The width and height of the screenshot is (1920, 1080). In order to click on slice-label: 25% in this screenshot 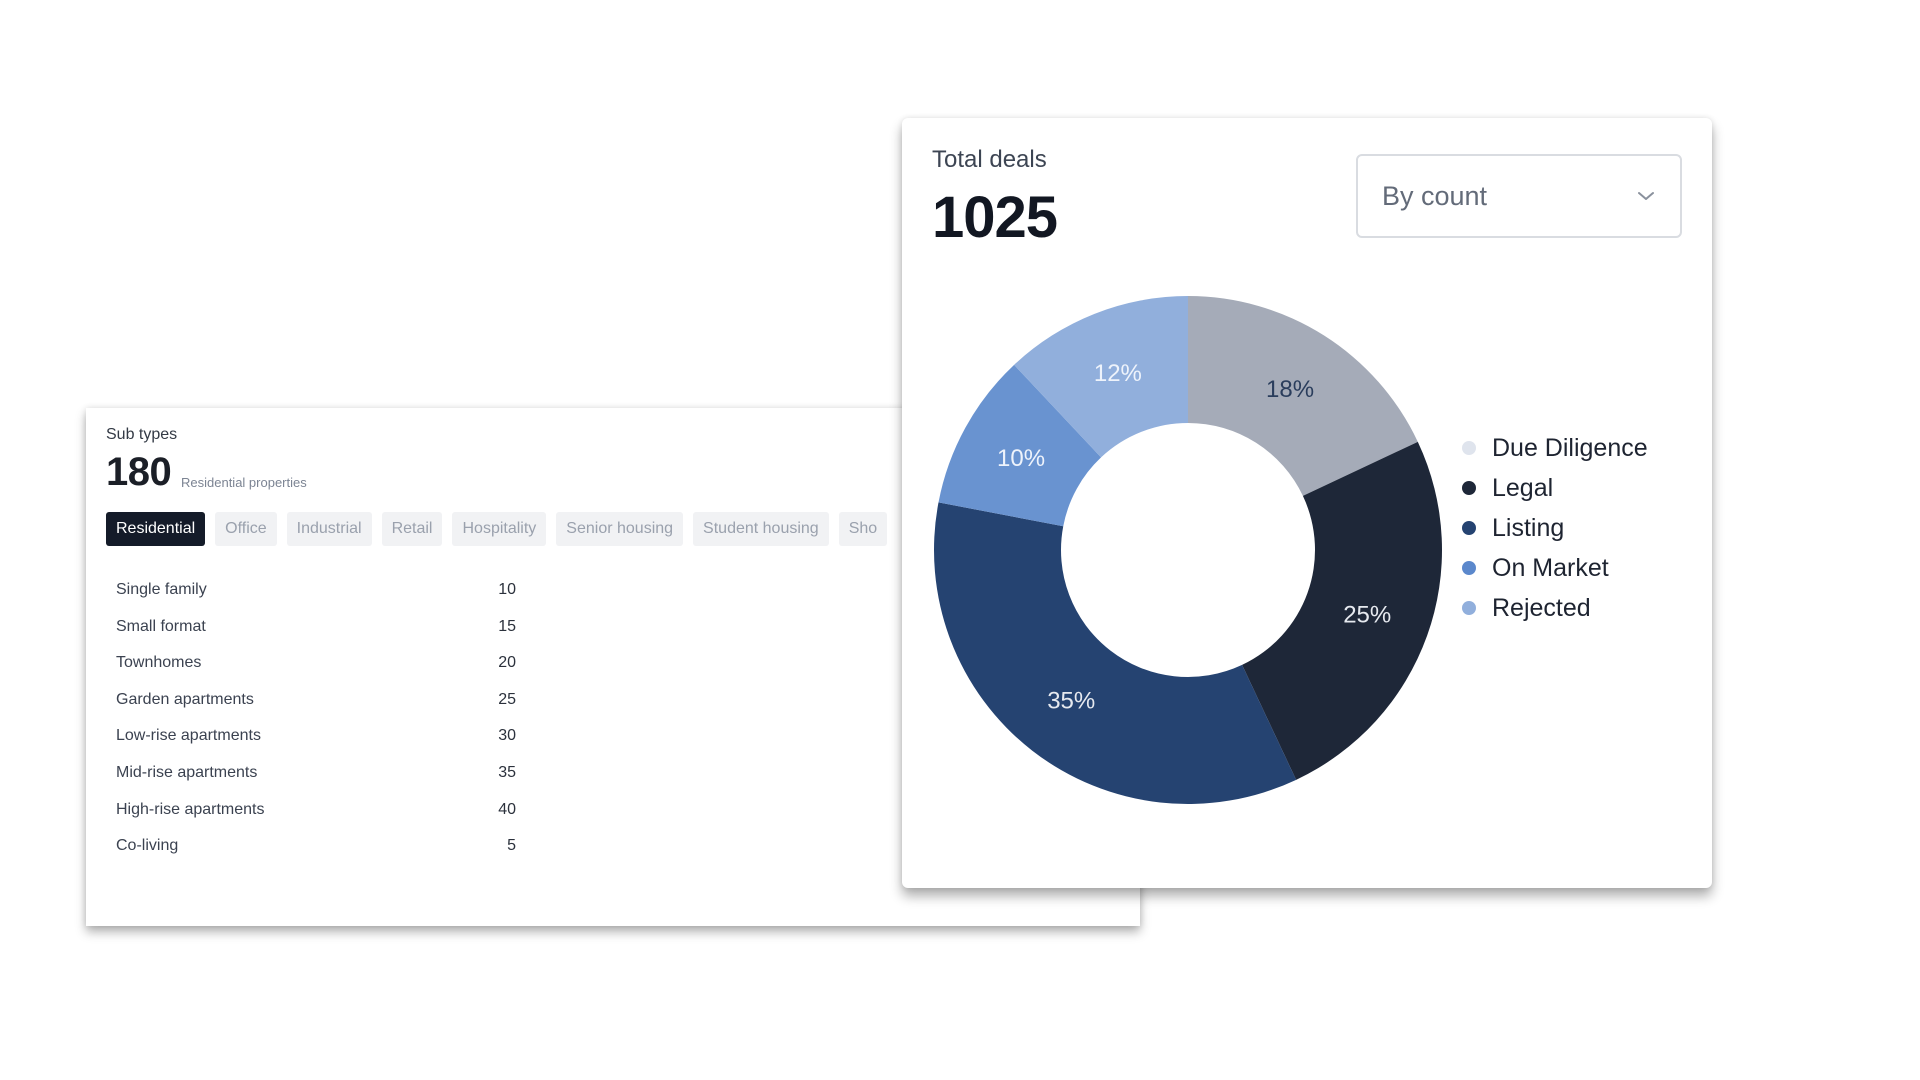, I will do `click(1367, 615)`.